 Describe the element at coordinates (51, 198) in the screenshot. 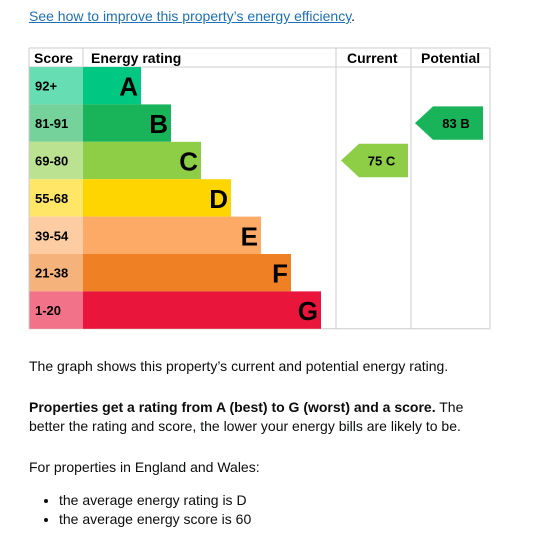

I see `score-range: 55-68` at that location.